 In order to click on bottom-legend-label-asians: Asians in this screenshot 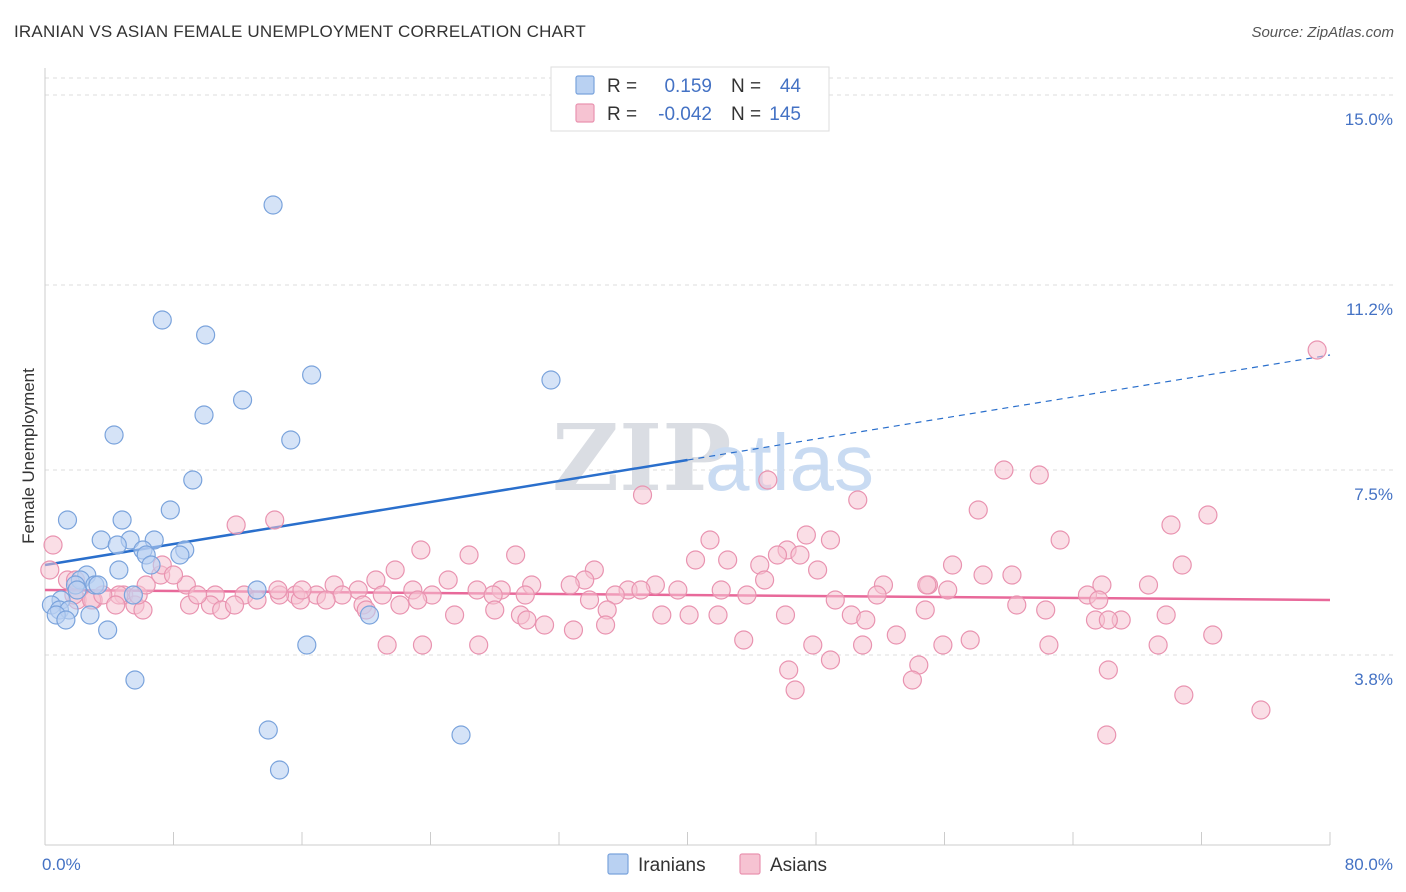, I will do `click(798, 865)`.